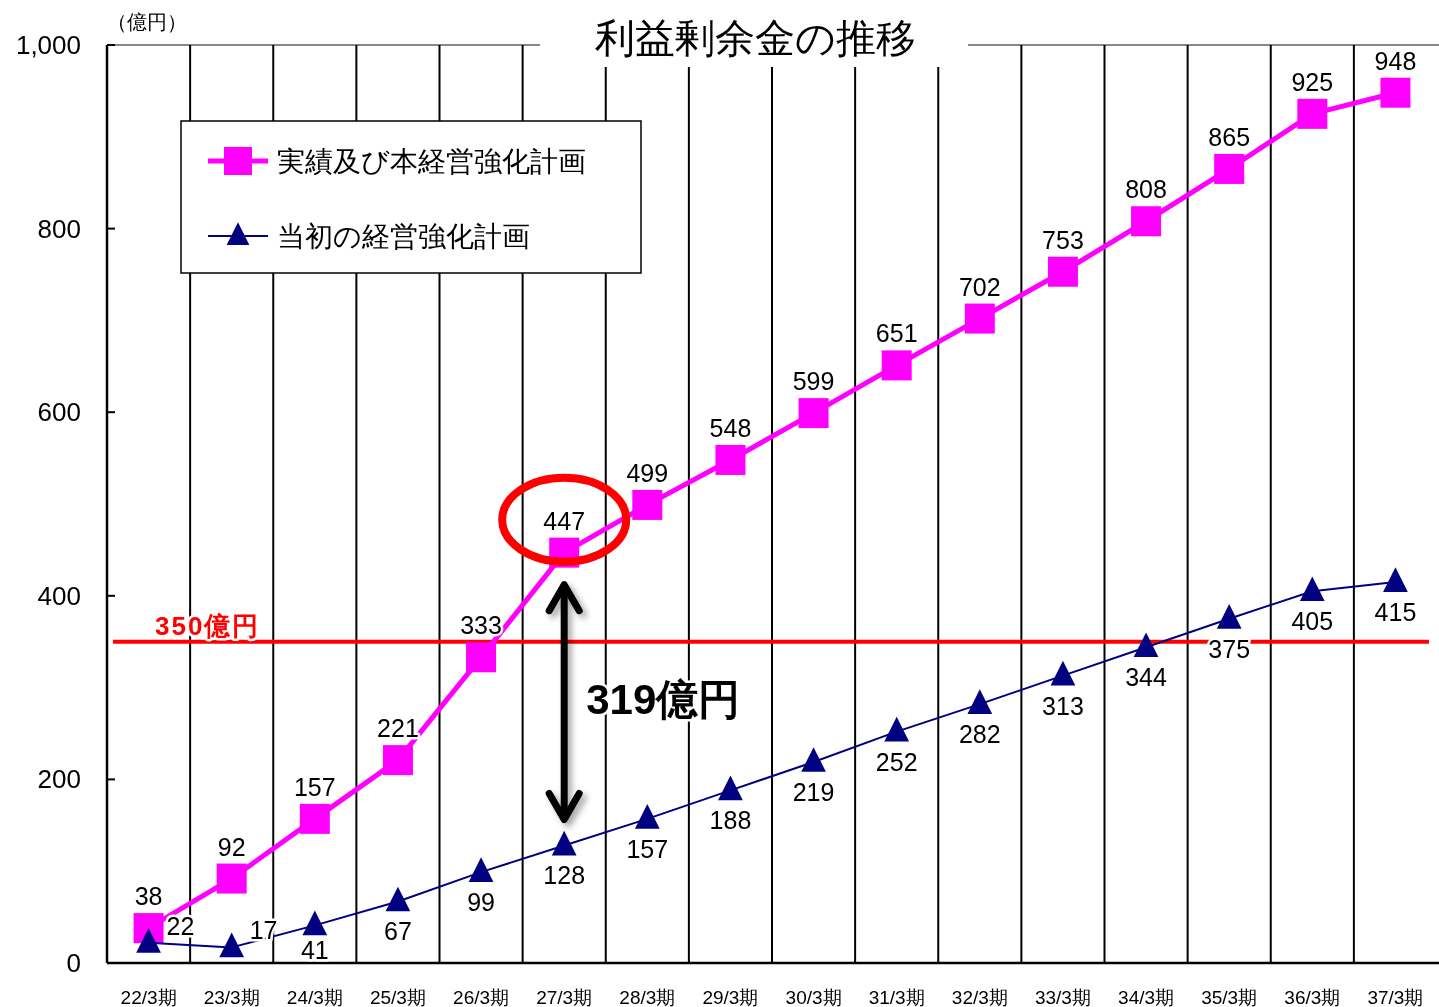 This screenshot has width=1439, height=1007. Describe the element at coordinates (755, 38) in the screenshot. I see `chart-title: 利益剰余金の推移` at that location.